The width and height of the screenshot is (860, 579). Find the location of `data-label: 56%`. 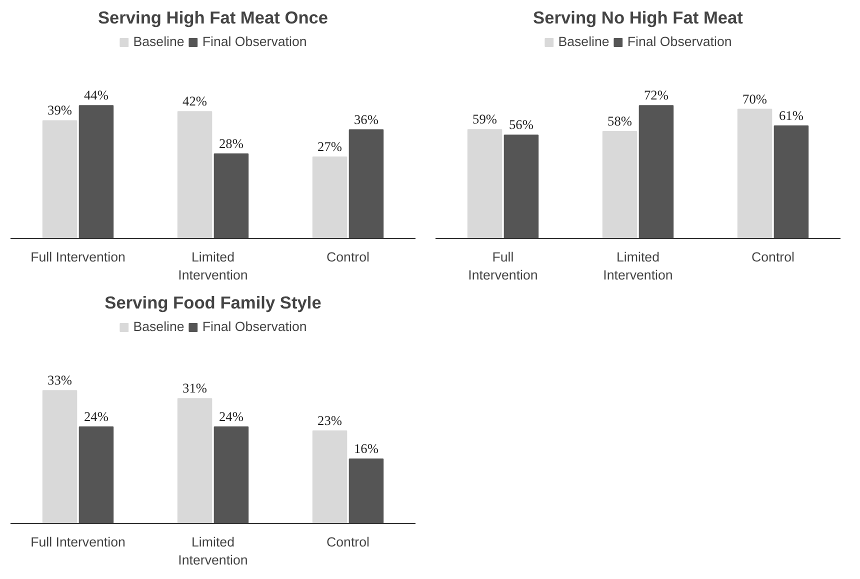

data-label: 56% is located at coordinates (521, 124).